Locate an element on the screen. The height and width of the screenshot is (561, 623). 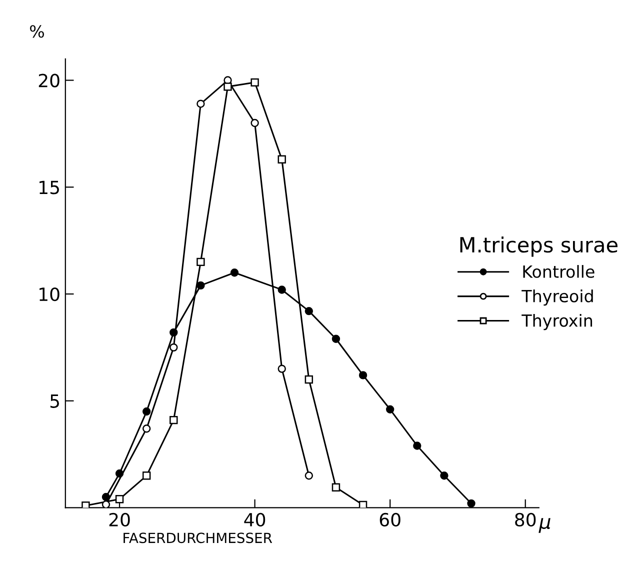
legend-label: Kontrolle is located at coordinates (558, 271).